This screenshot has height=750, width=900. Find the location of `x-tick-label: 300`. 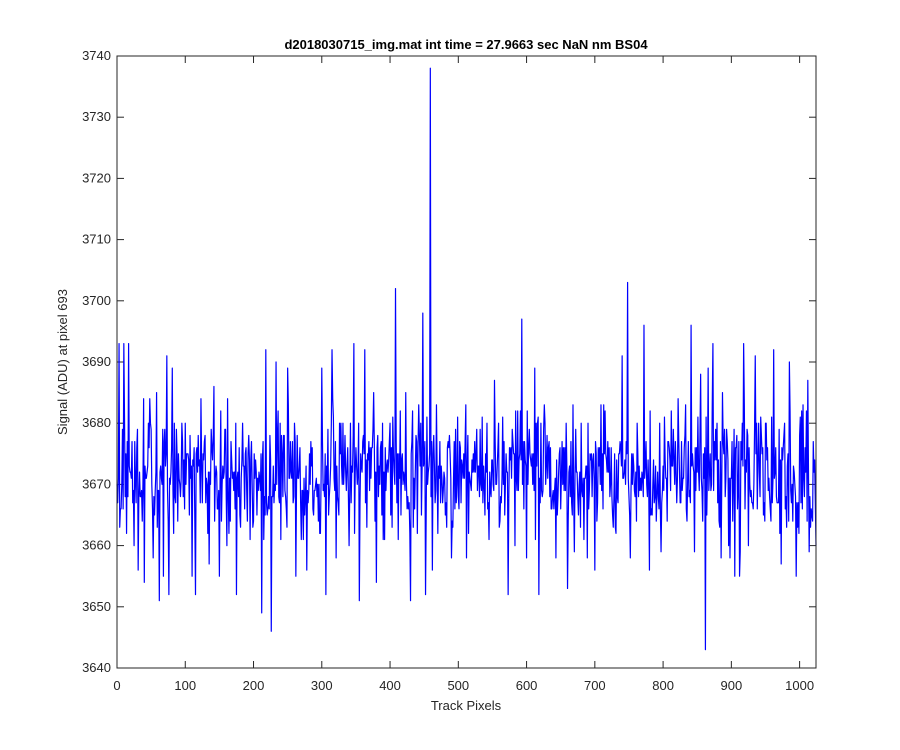

x-tick-label: 300 is located at coordinates (322, 685).